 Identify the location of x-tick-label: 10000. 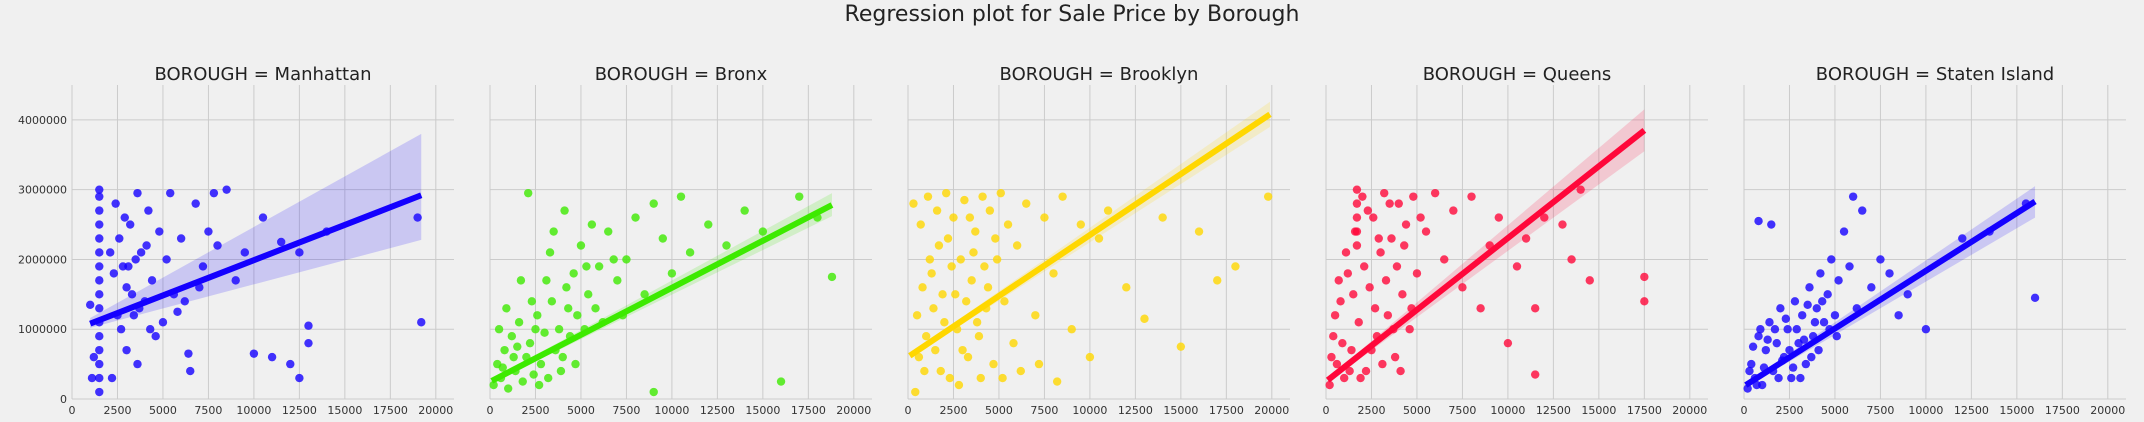
(671, 410).